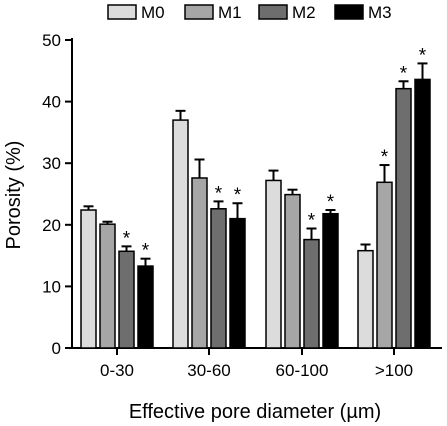  Describe the element at coordinates (304, 12) in the screenshot. I see `legend-label: M2` at that location.